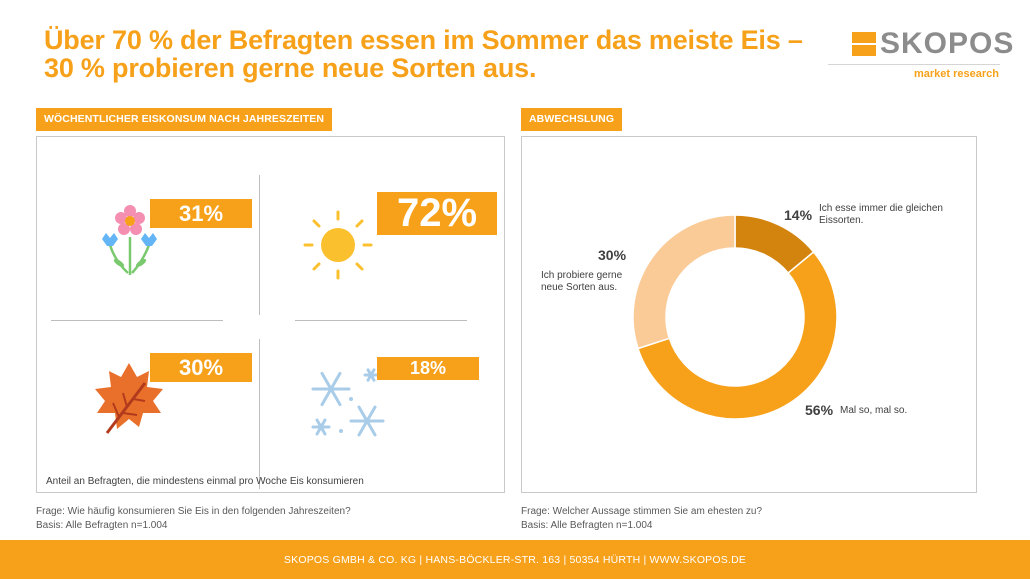 This screenshot has width=1030, height=579. I want to click on divider-horizontal-left, so click(137, 320).